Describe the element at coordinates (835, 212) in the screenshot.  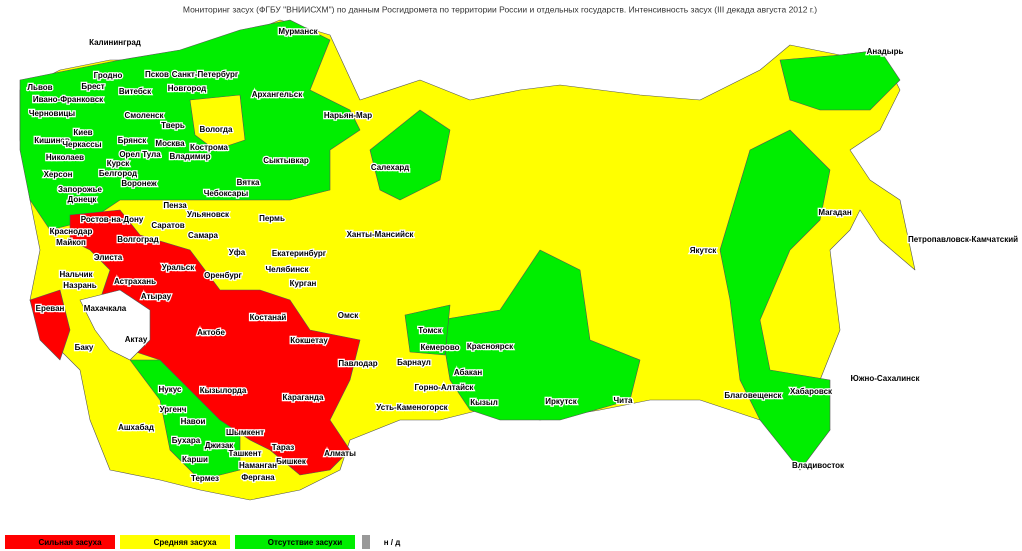
I see `city-label: Магадан` at that location.